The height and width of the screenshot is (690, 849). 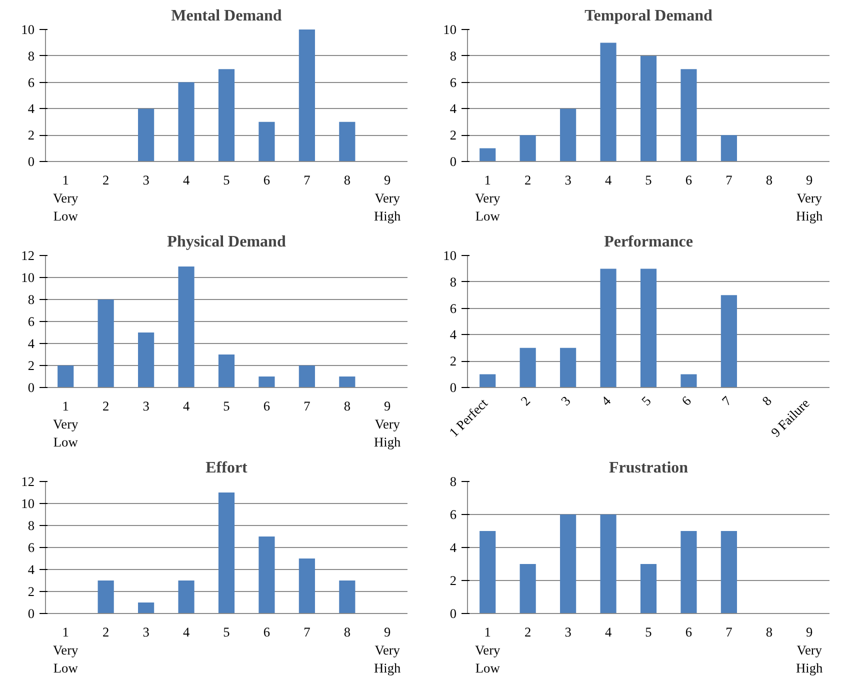 I want to click on chart-title: Physical Demand, so click(x=226, y=242).